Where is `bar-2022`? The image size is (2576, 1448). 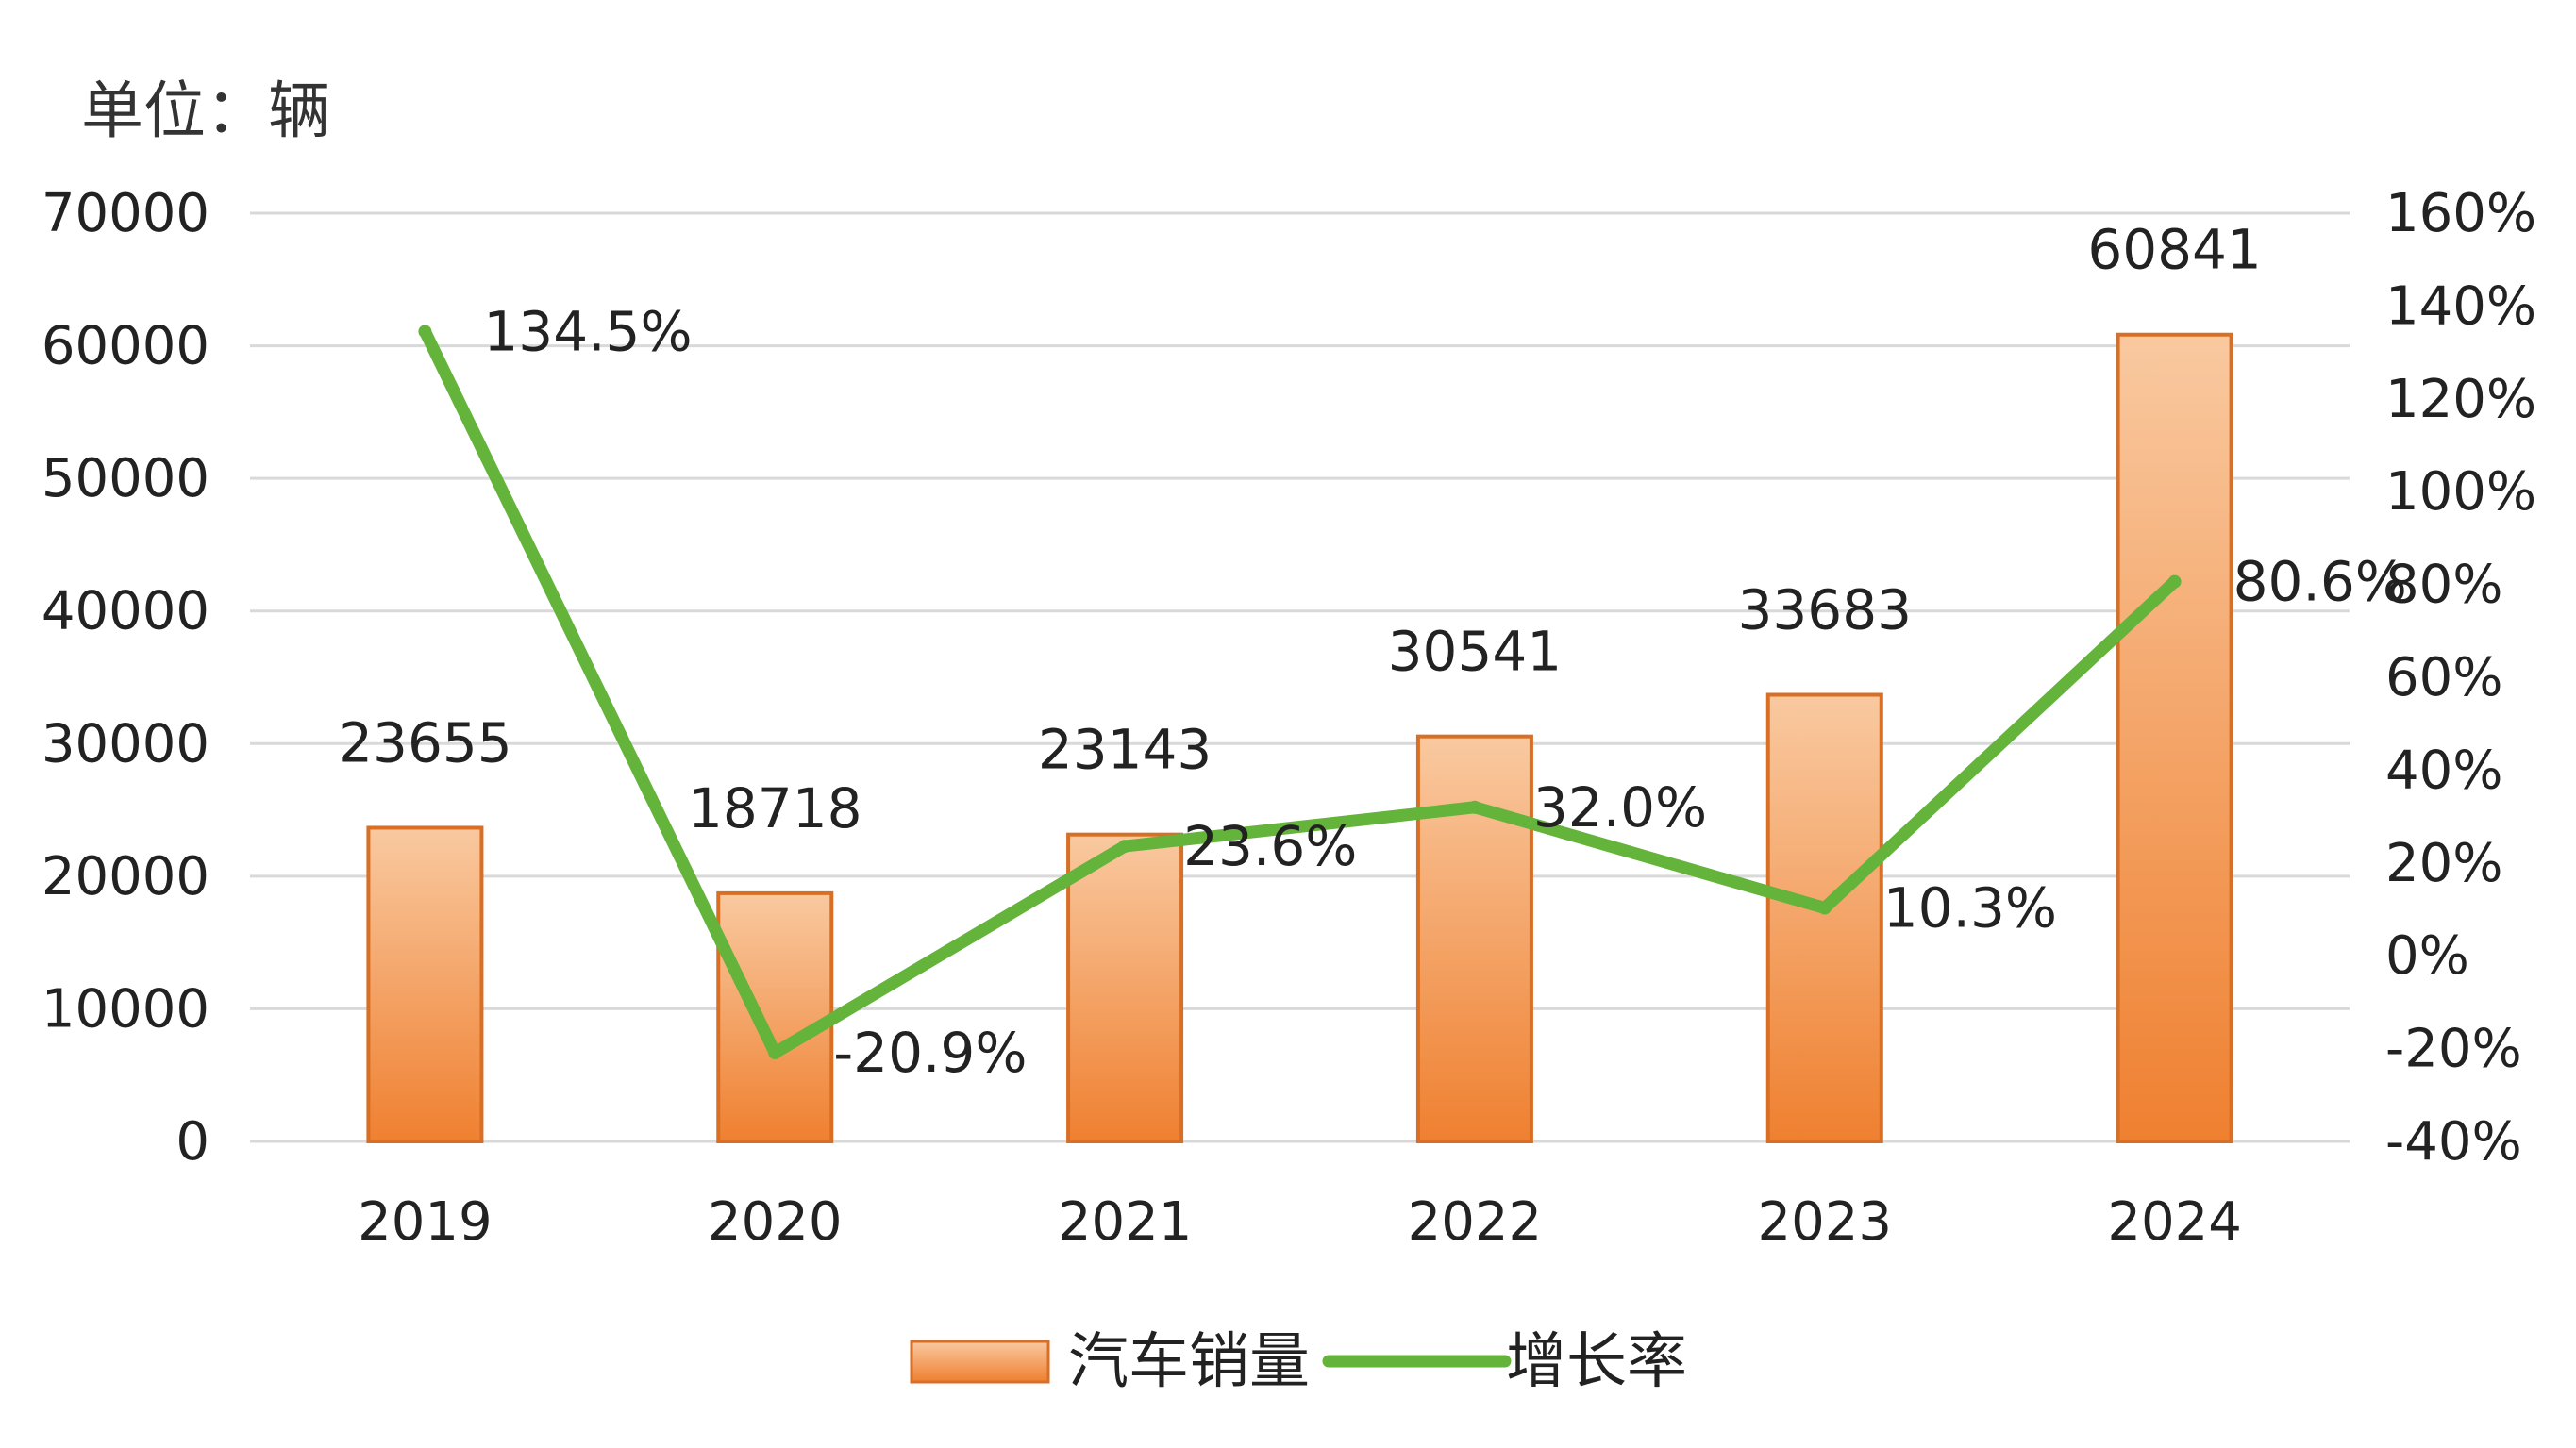 bar-2022 is located at coordinates (1474, 938).